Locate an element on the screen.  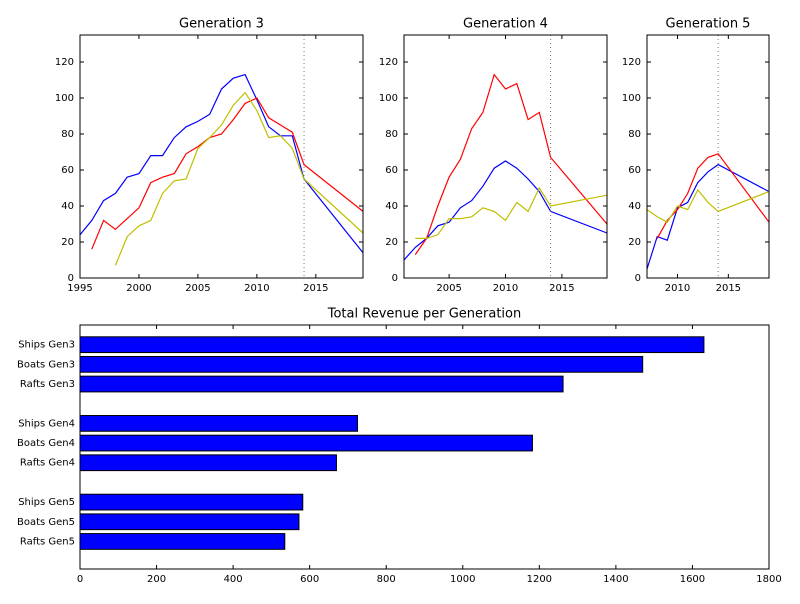
x-tick-label: 1400 is located at coordinates (615, 579).